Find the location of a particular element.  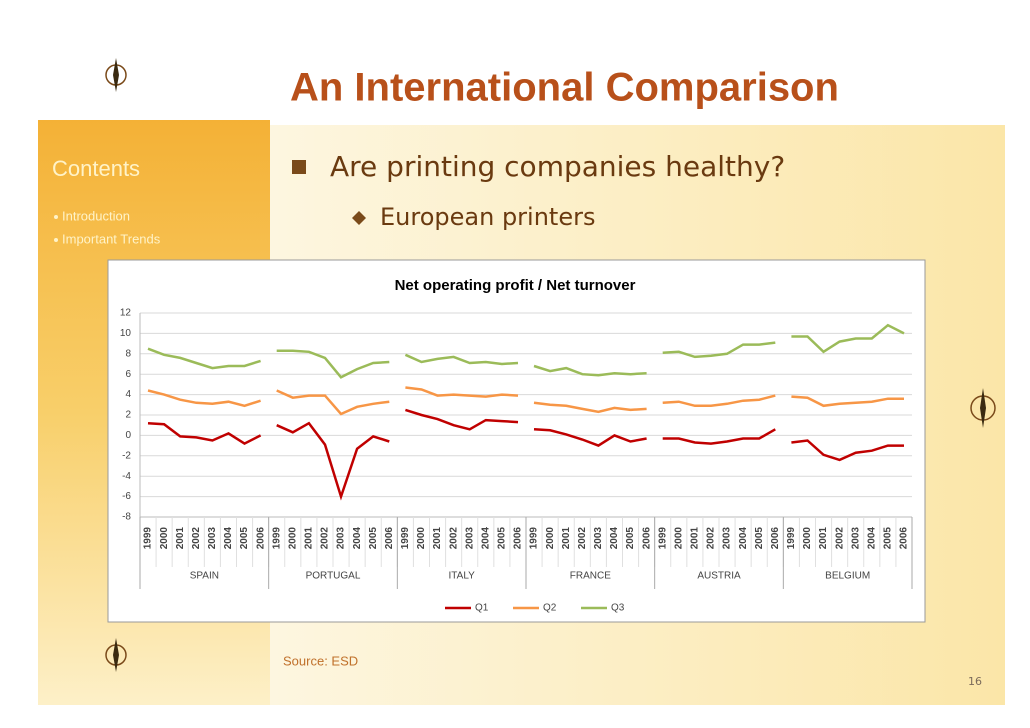

group-label: ITALY is located at coordinates (462, 576).